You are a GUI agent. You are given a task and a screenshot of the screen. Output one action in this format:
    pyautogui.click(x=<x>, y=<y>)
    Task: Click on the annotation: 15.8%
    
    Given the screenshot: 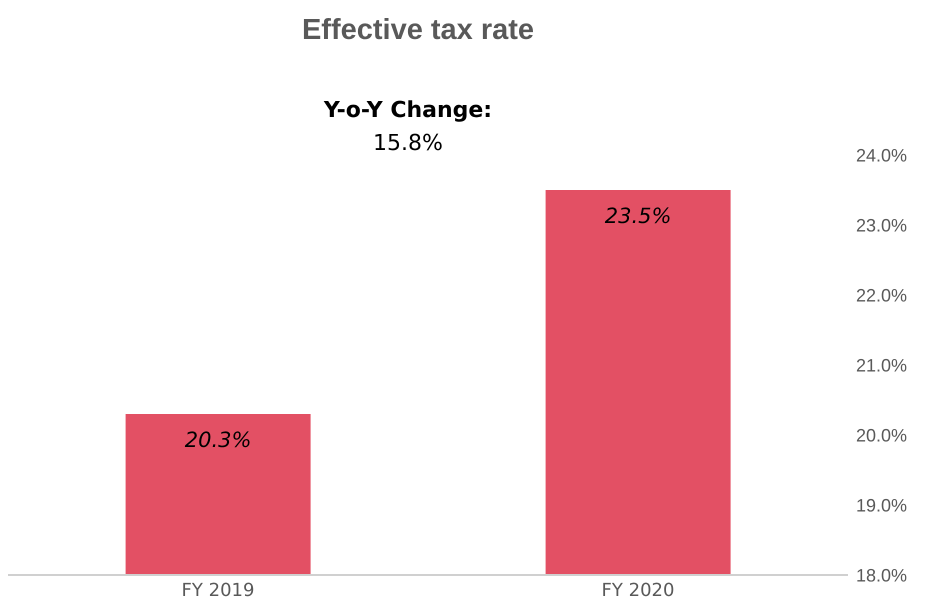 What is the action you would take?
    pyautogui.click(x=408, y=143)
    